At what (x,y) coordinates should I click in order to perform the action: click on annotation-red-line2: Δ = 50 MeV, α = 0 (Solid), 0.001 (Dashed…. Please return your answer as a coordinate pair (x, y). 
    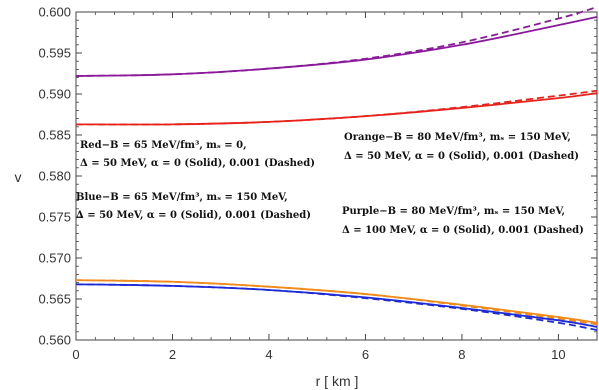
    Looking at the image, I should click on (197, 163).